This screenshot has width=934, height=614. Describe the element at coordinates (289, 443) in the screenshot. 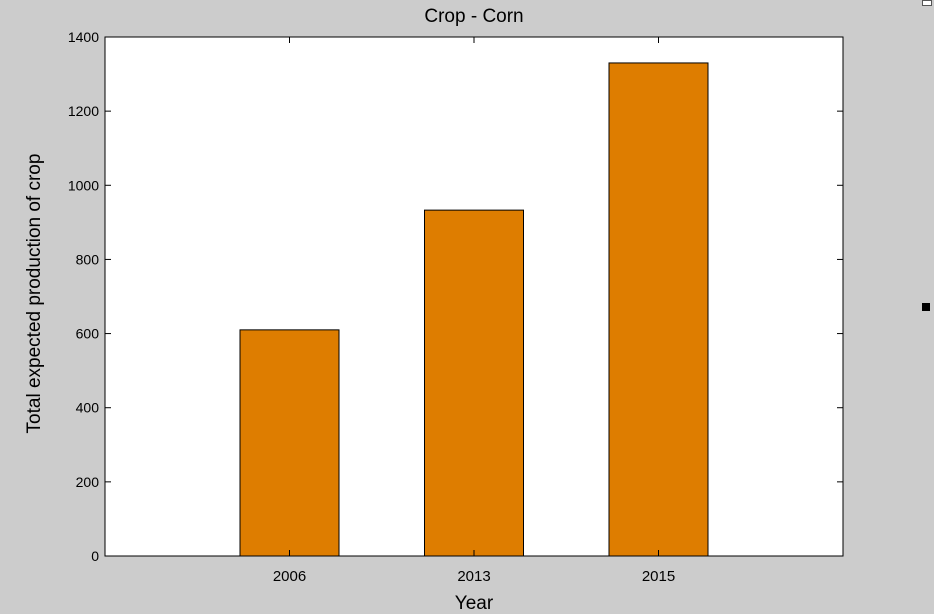

I see `bar-2006` at that location.